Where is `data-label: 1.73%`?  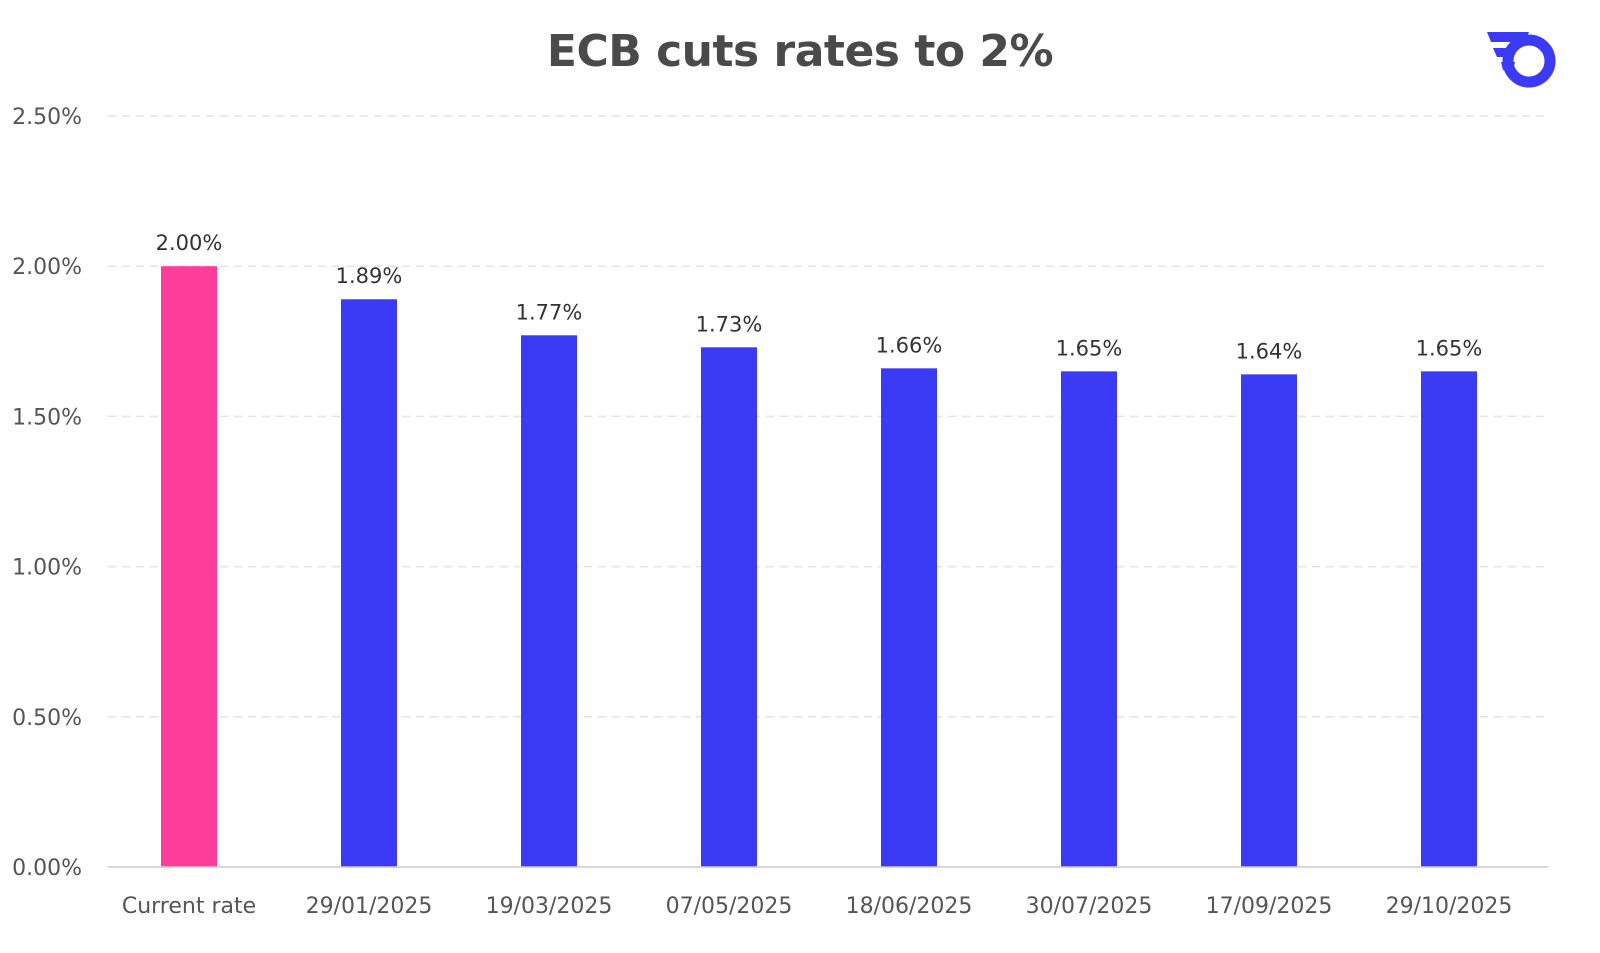 data-label: 1.73% is located at coordinates (729, 324).